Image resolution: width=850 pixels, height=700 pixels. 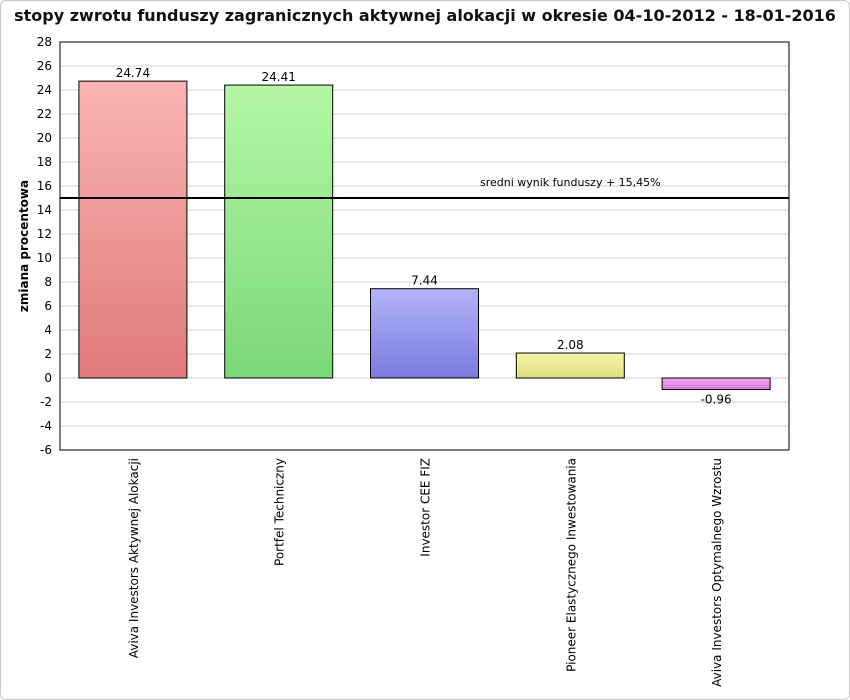 What do you see at coordinates (44, 234) in the screenshot?
I see `y-tick-label: 12` at bounding box center [44, 234].